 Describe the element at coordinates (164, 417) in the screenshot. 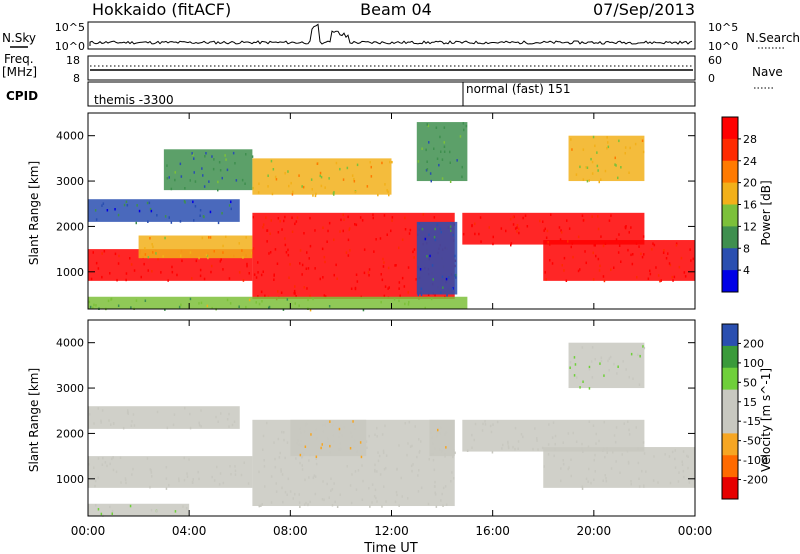

I see `heatmap-cell` at that location.